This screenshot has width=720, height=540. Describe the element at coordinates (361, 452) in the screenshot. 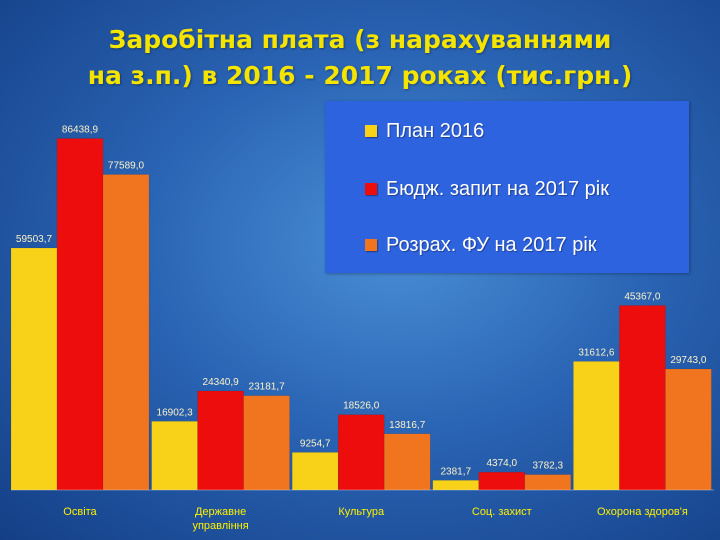

I see `bar-kultura-budget-request-2017` at that location.